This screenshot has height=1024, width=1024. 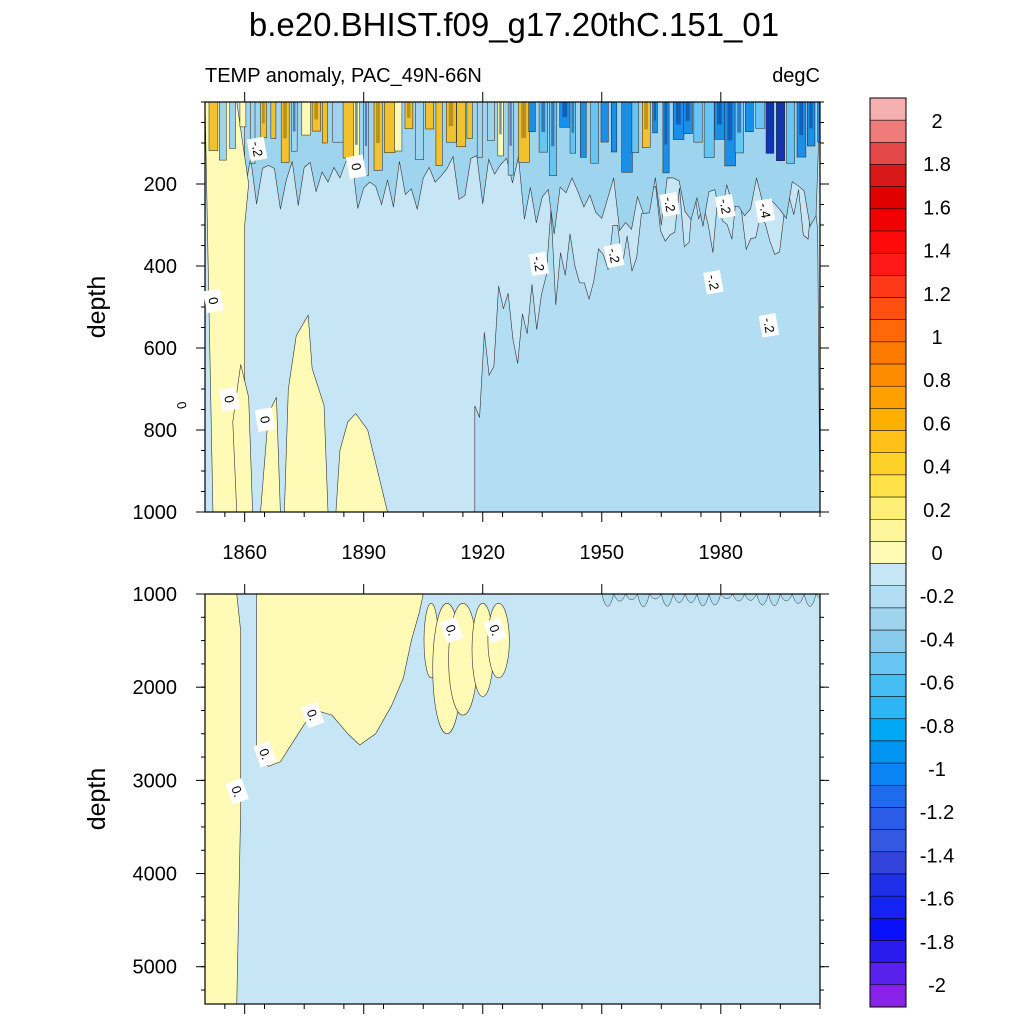 What do you see at coordinates (160, 431) in the screenshot?
I see `y-tick-label: 800` at bounding box center [160, 431].